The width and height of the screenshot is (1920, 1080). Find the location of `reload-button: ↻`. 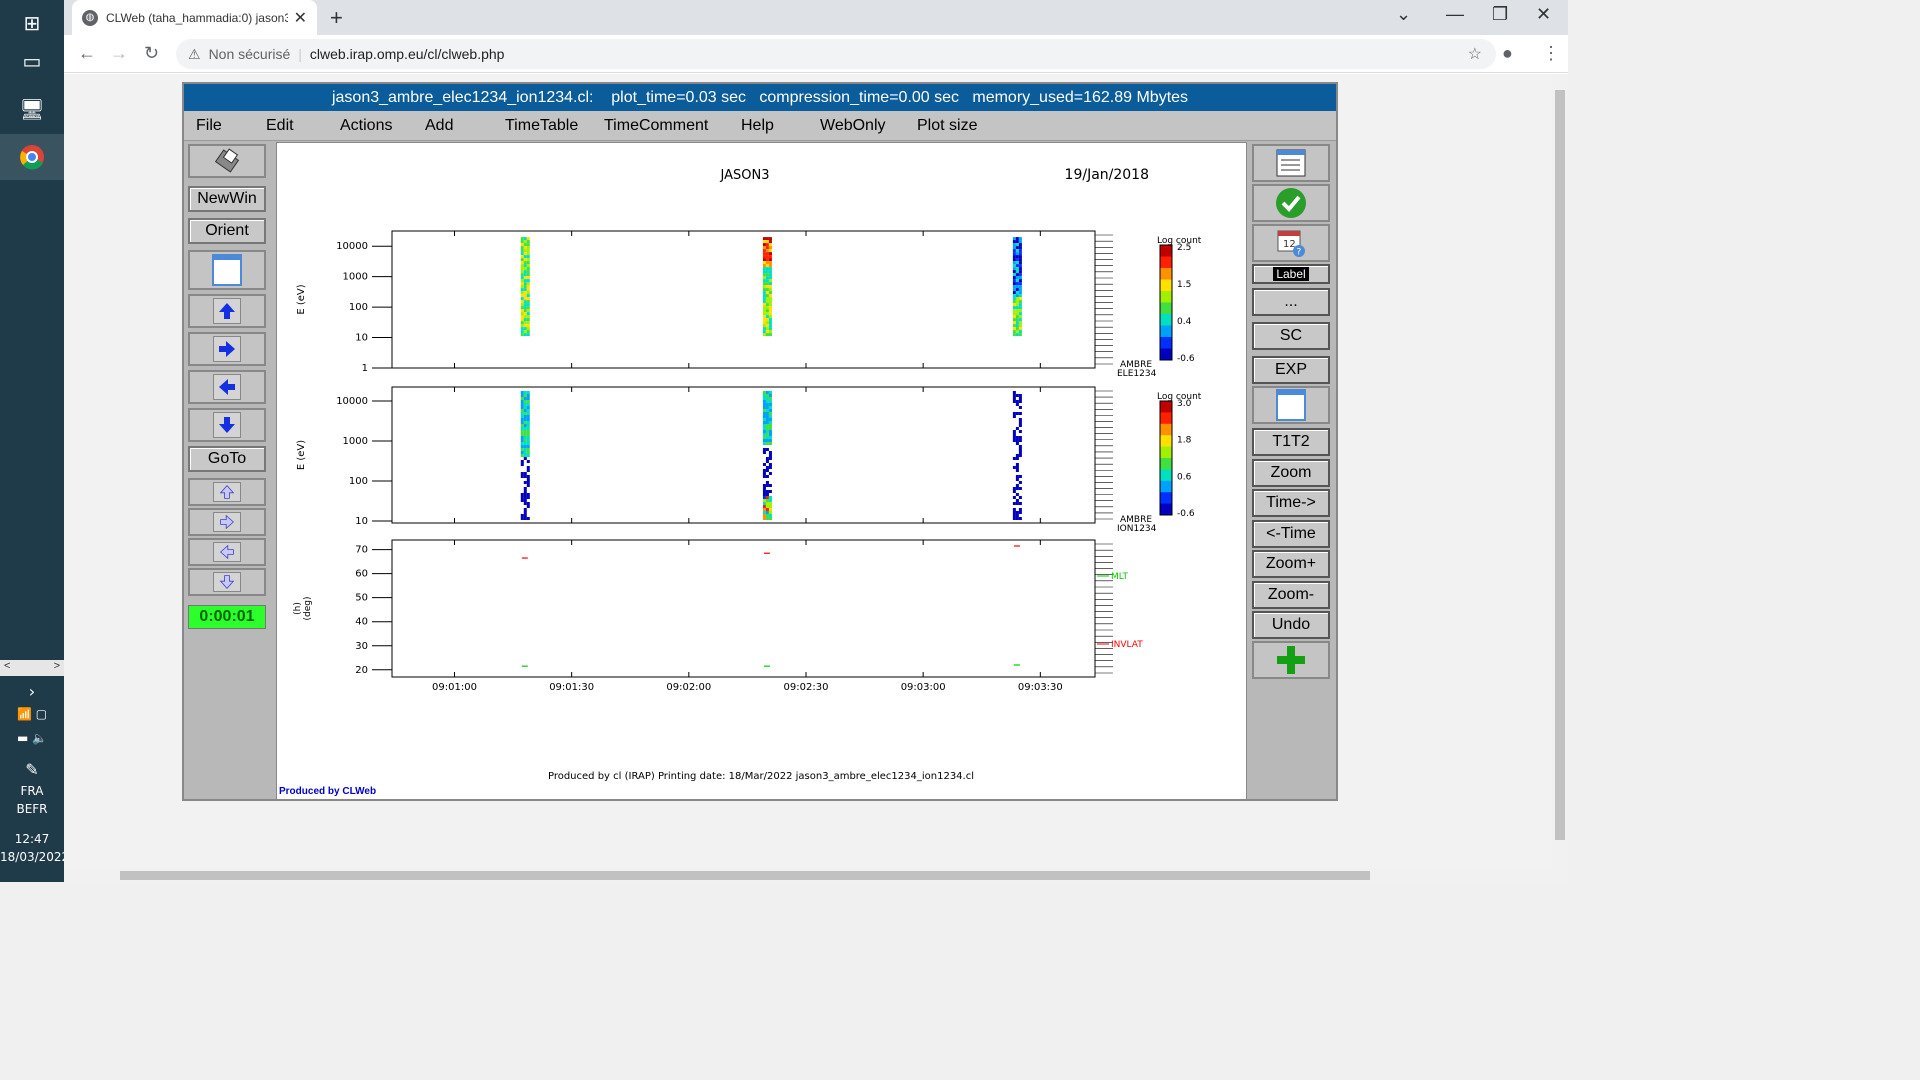

reload-button: ↻ is located at coordinates (152, 53).